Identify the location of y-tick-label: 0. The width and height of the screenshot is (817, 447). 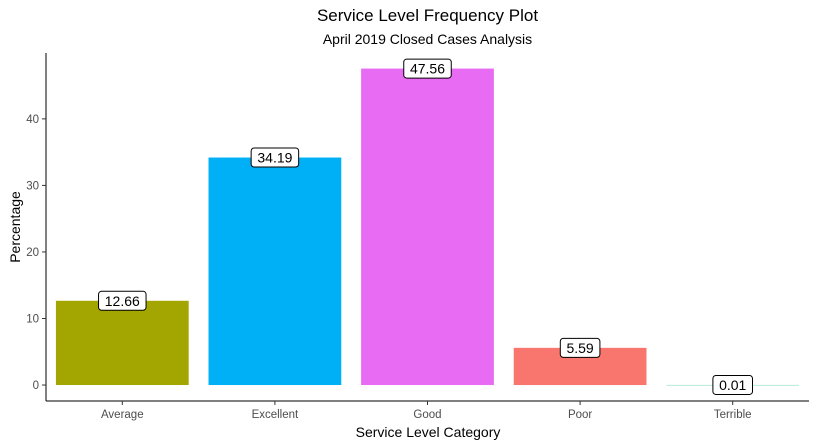
(36, 386).